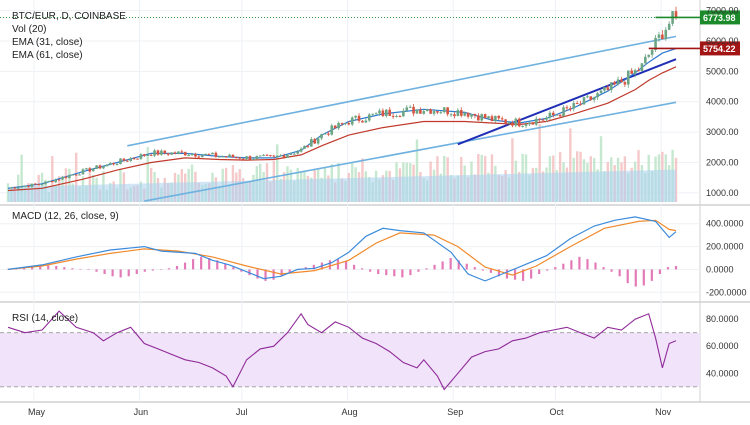  What do you see at coordinates (719, 49) in the screenshot?
I see `level-price-tag-label: 5754.22` at bounding box center [719, 49].